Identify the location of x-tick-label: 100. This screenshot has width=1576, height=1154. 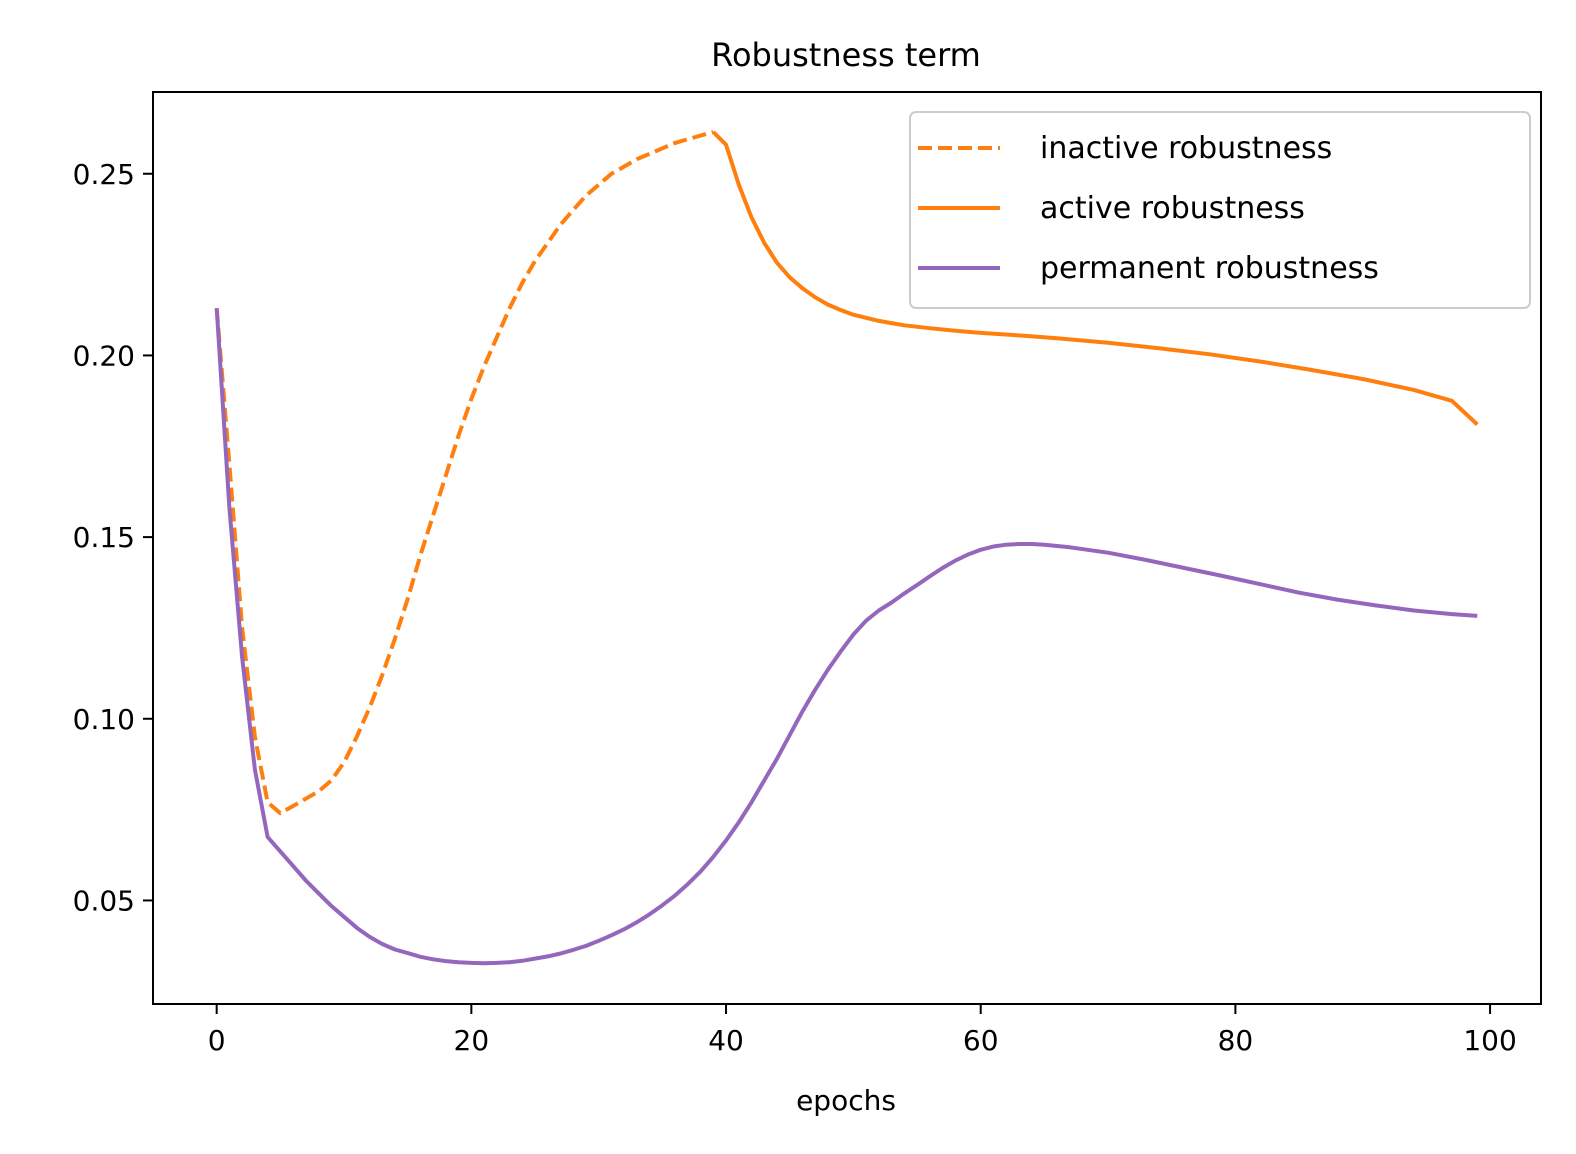
(1489, 1040).